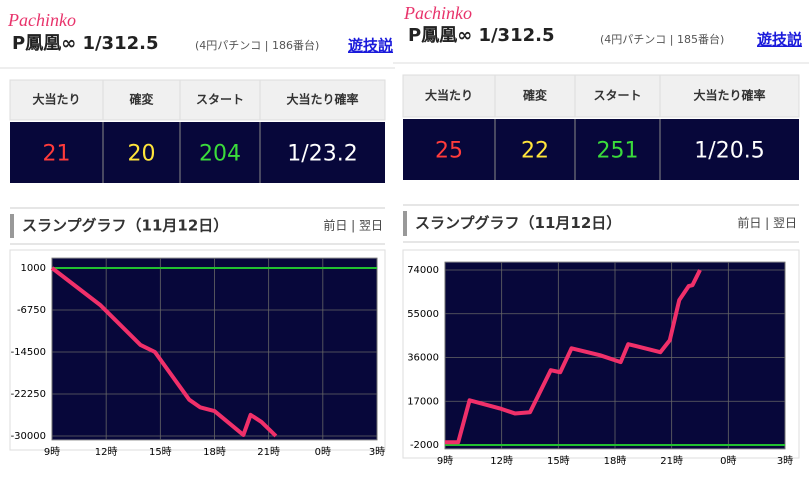 This screenshot has height=485, width=811. Describe the element at coordinates (449, 151) in the screenshot. I see `stat-value: 25` at that location.